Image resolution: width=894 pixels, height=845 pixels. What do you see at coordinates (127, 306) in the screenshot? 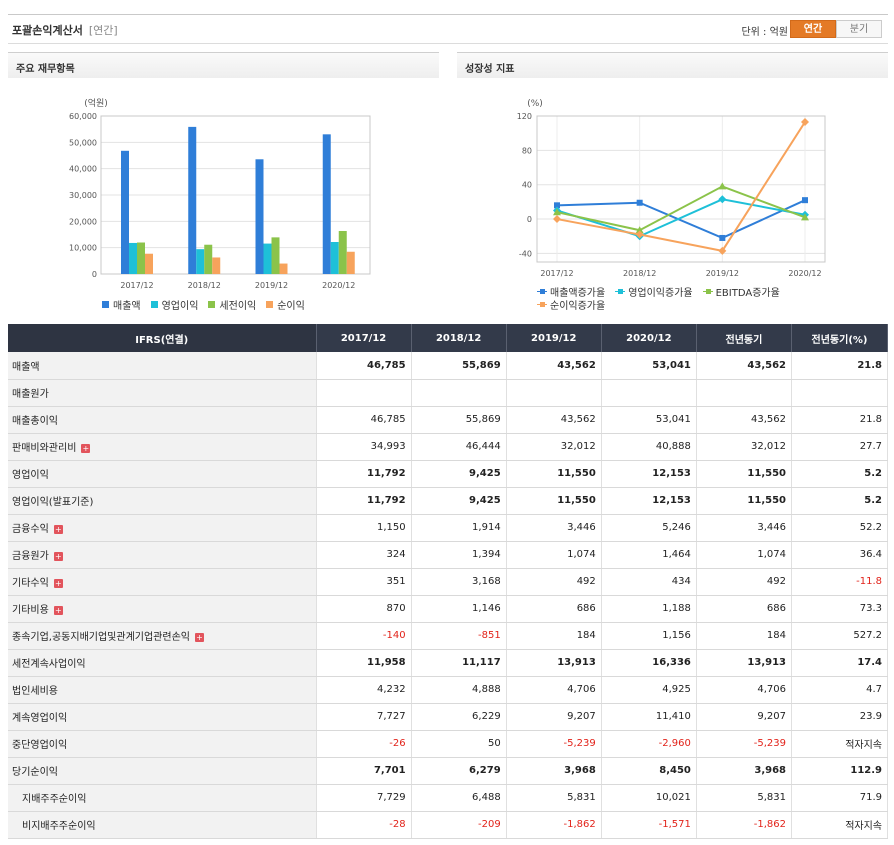
I see `legend-label: 매출액` at bounding box center [127, 306].